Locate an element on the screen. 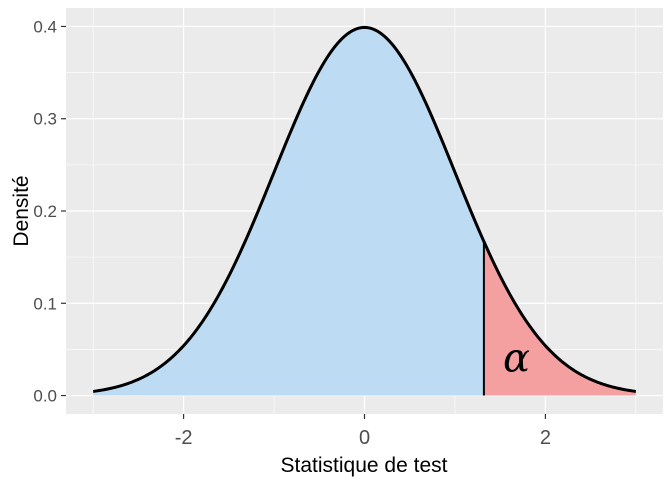  x-tick-label: -2 is located at coordinates (184, 438).